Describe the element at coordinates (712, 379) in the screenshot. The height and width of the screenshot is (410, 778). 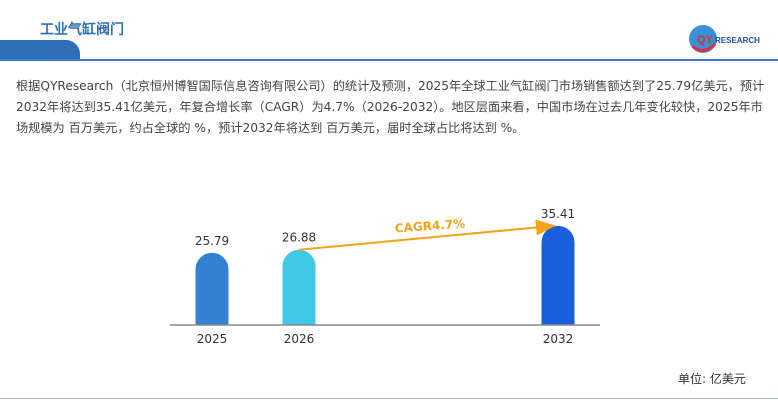
I see `unit-label: 单位: 亿美元` at that location.